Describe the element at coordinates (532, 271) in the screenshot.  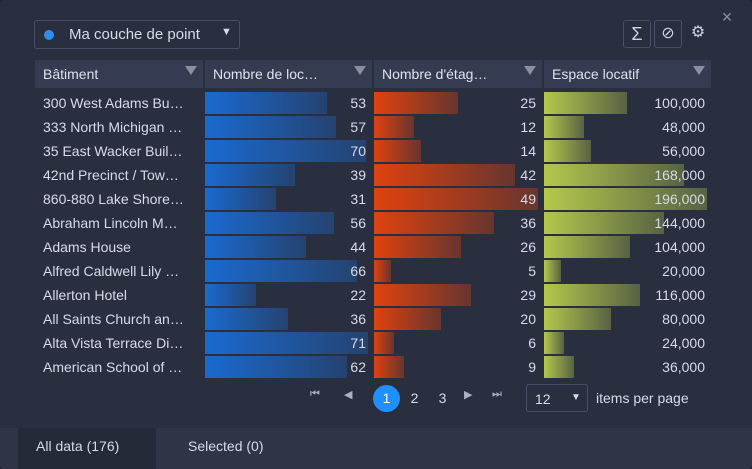
I see `cell-value: 5` at that location.